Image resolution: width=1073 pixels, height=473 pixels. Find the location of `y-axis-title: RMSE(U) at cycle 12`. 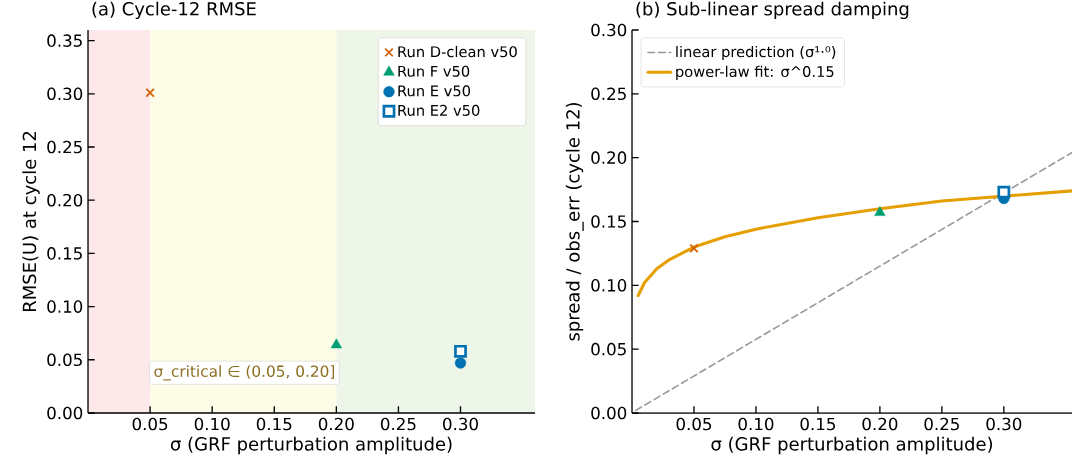

y-axis-title: RMSE(U) at cycle 12 is located at coordinates (31, 221).